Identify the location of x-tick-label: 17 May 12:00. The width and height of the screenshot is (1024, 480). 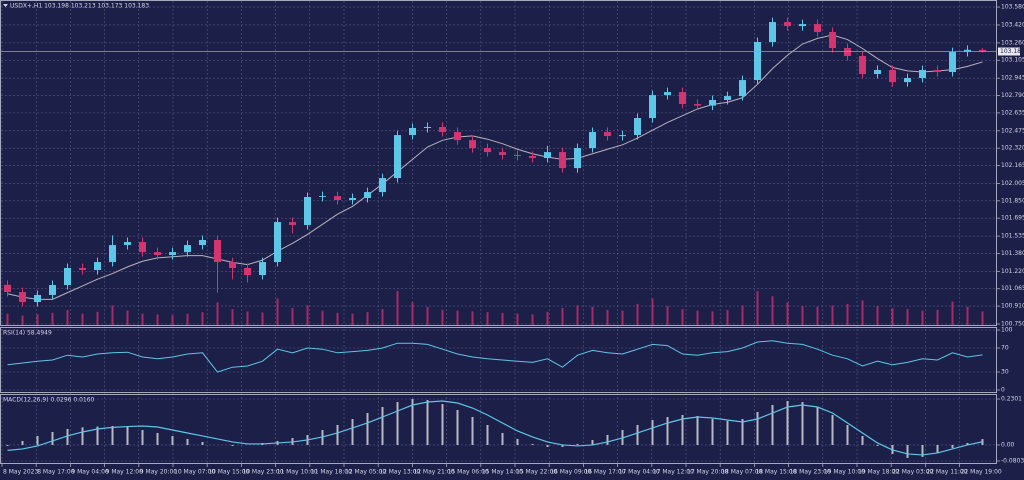
(673, 472).